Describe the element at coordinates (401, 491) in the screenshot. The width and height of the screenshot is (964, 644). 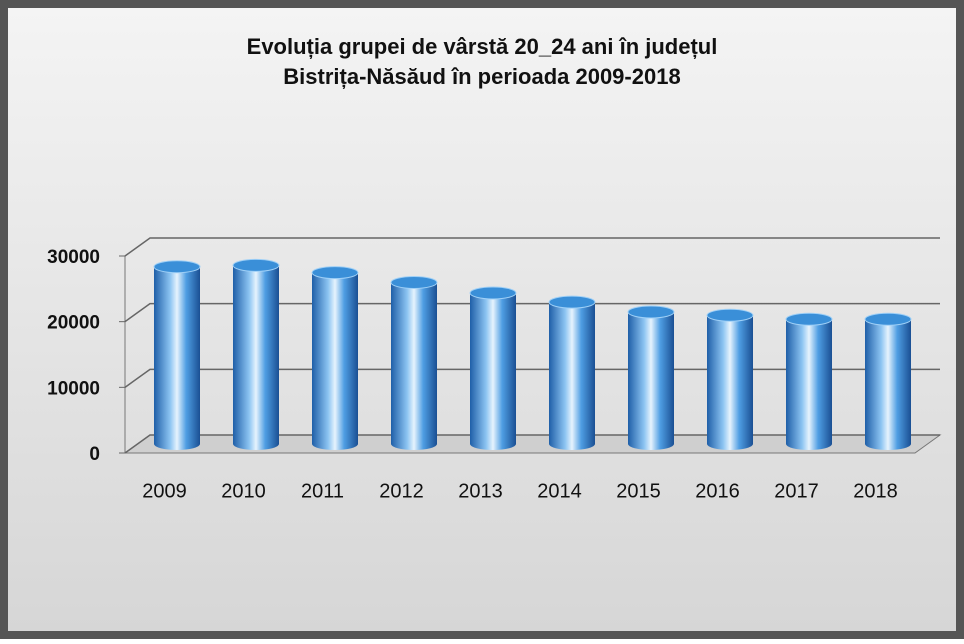
I see `x-tick-label: 2012` at that location.